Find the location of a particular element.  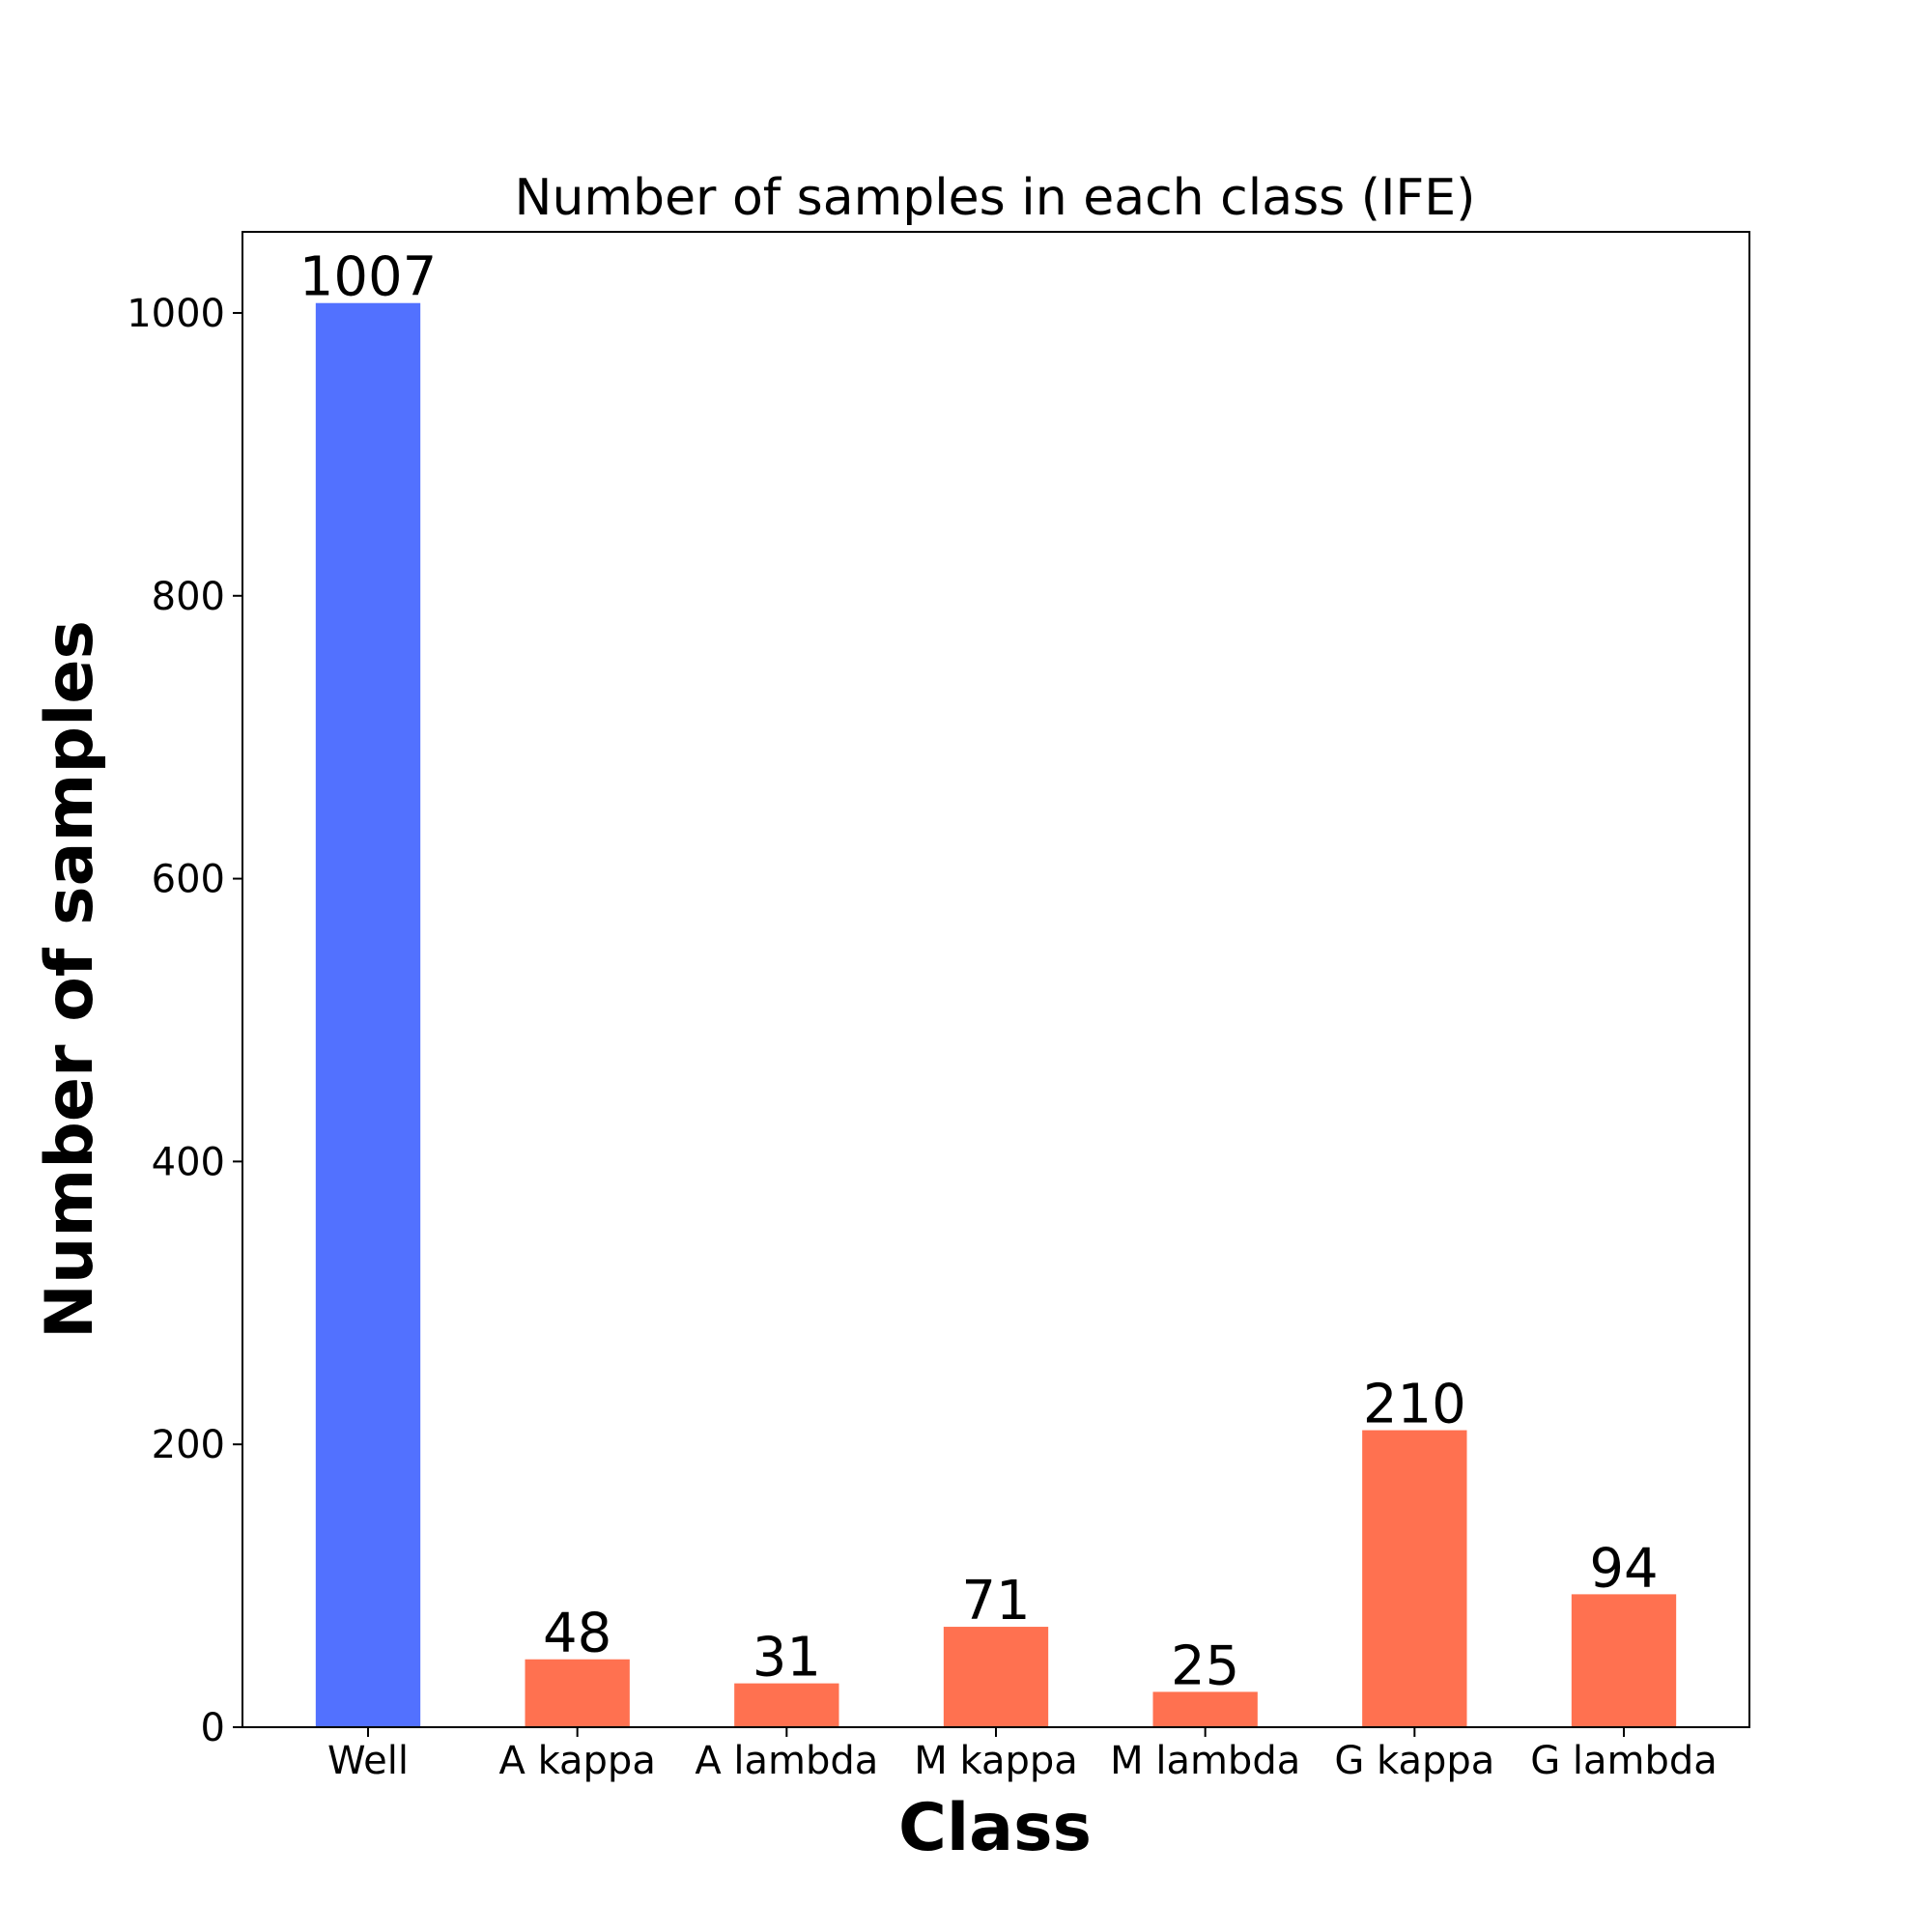

data-label-g-kappa: 210 is located at coordinates (1414, 1405).